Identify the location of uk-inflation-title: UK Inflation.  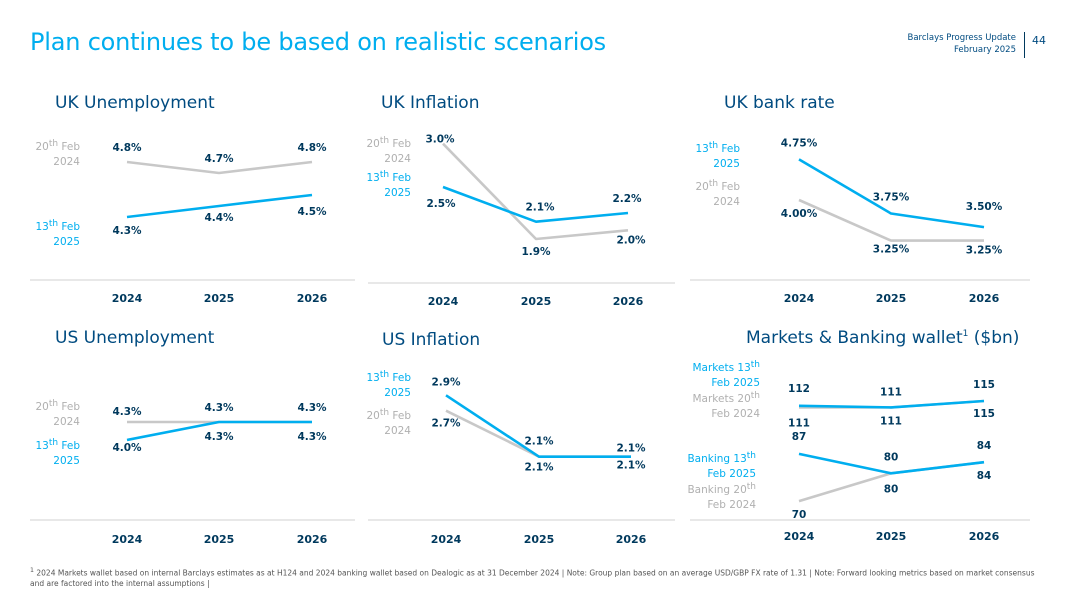
(430, 103).